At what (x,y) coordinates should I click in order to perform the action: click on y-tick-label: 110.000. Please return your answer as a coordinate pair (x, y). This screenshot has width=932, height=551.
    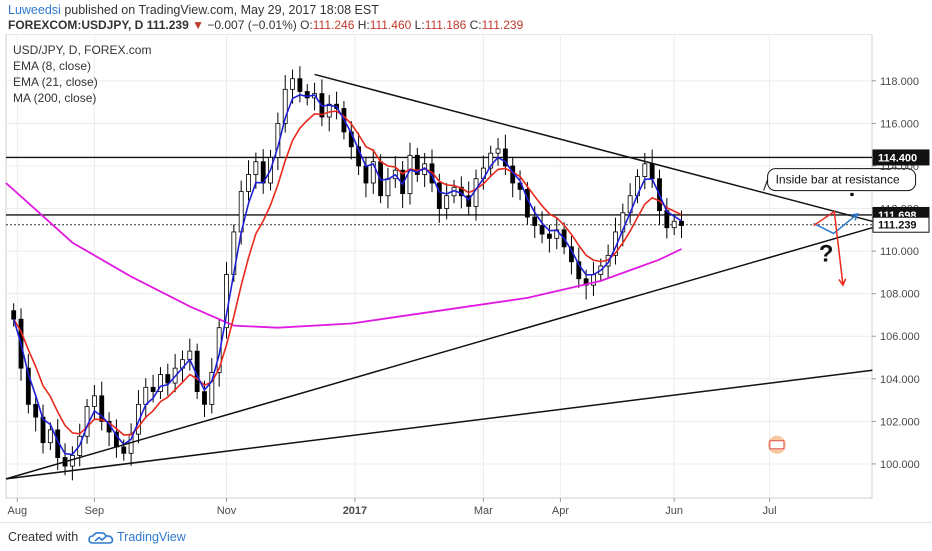
    Looking at the image, I should click on (899, 252).